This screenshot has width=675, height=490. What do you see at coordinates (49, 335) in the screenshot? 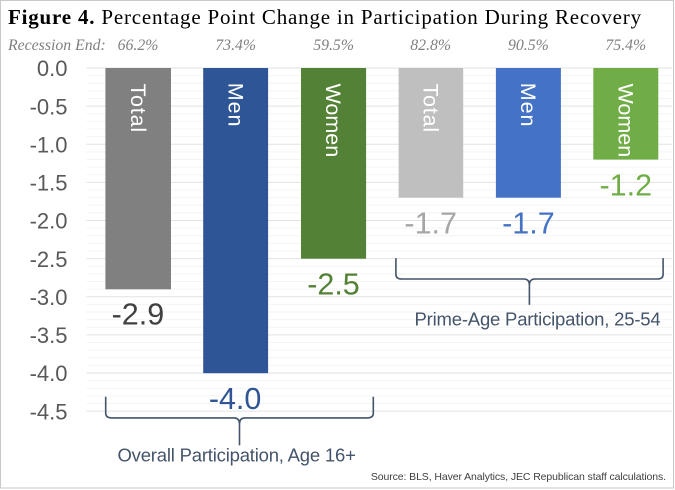
I see `svg-text: -3.5` at bounding box center [49, 335].